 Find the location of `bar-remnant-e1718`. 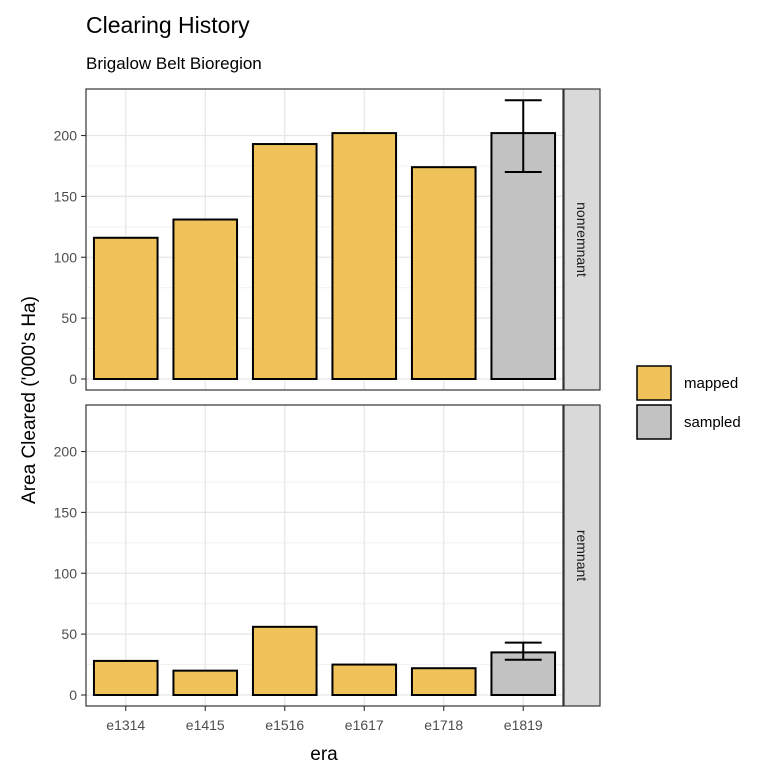

bar-remnant-e1718 is located at coordinates (443, 682).